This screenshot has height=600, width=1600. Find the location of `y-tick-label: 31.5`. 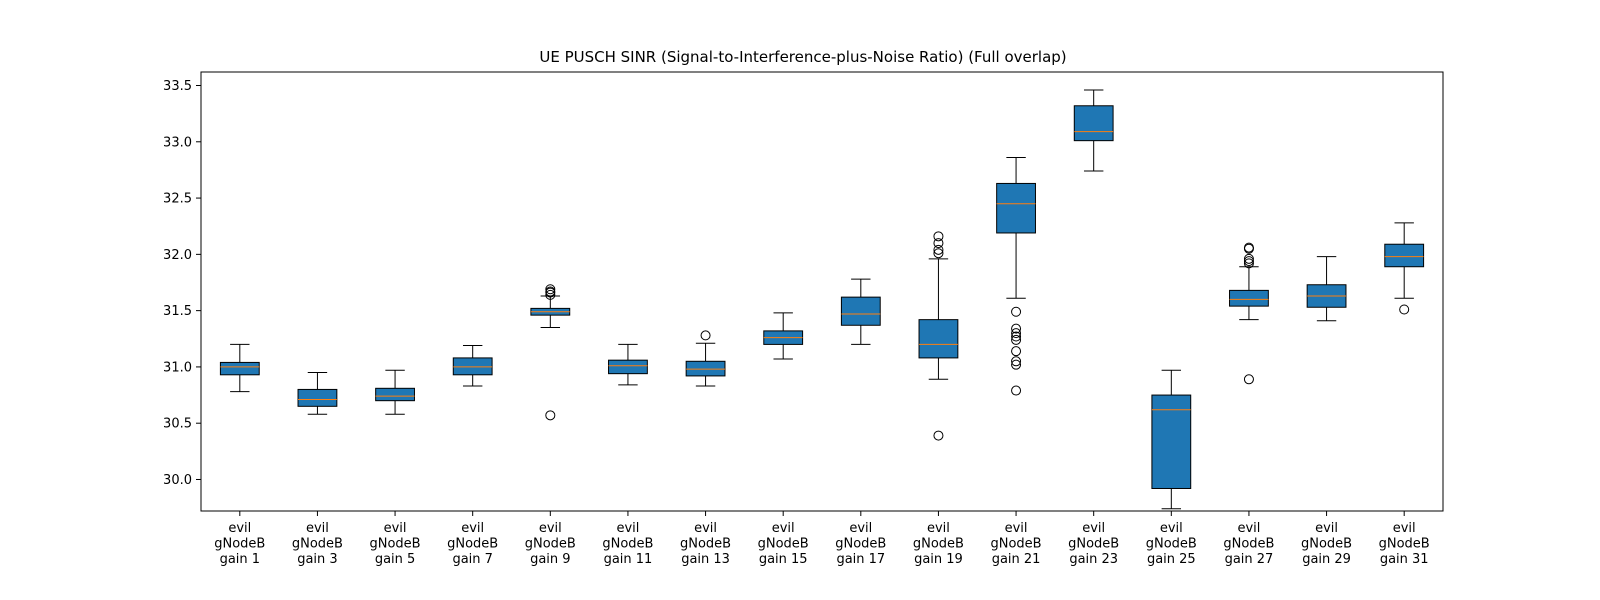

y-tick-label: 31.5 is located at coordinates (177, 311).